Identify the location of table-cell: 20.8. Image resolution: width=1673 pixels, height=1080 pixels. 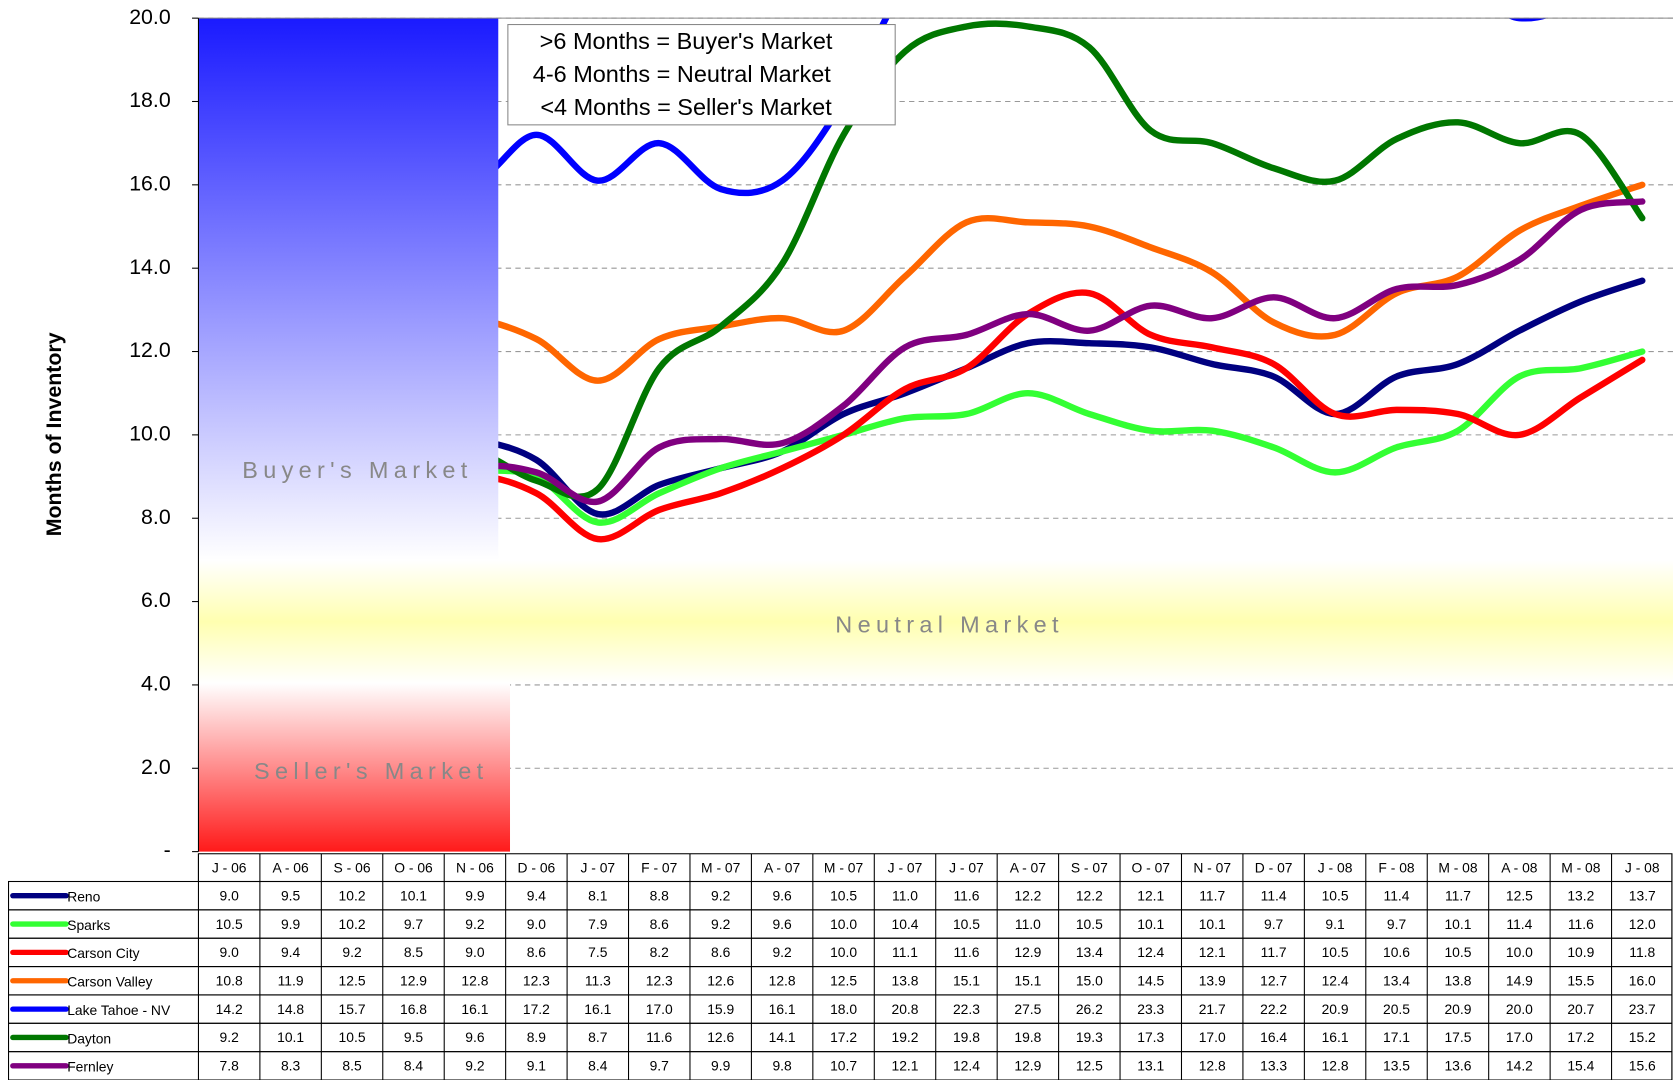
(905, 1009).